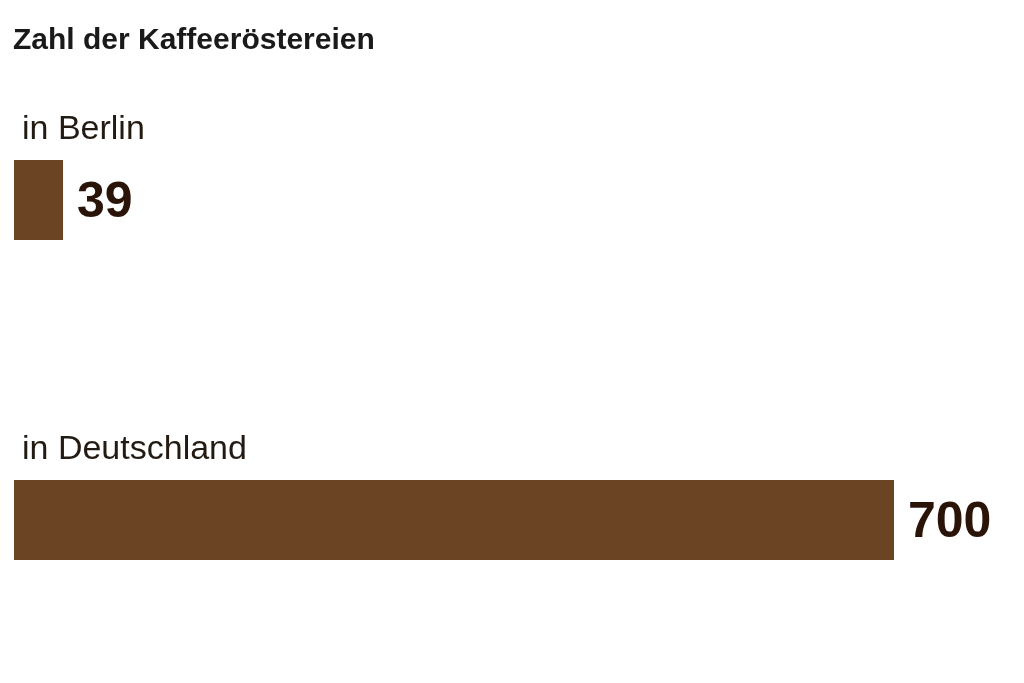 The width and height of the screenshot is (1024, 683). What do you see at coordinates (83, 127) in the screenshot?
I see `y-tick-label: in Berlin` at bounding box center [83, 127].